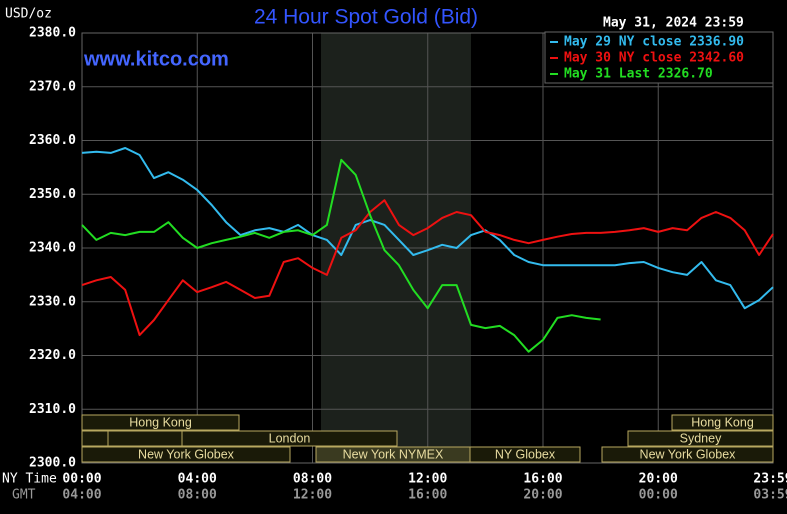  What do you see at coordinates (52, 463) in the screenshot?
I see `y-tick-label: 2300.0` at bounding box center [52, 463].